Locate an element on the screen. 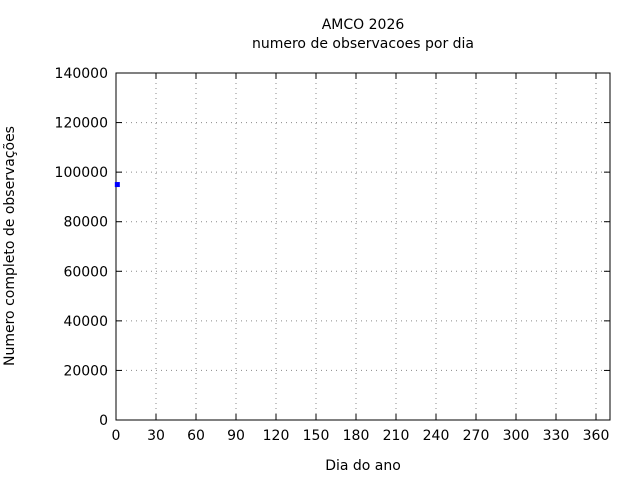  y-tick-label: 20000 is located at coordinates (85, 371).